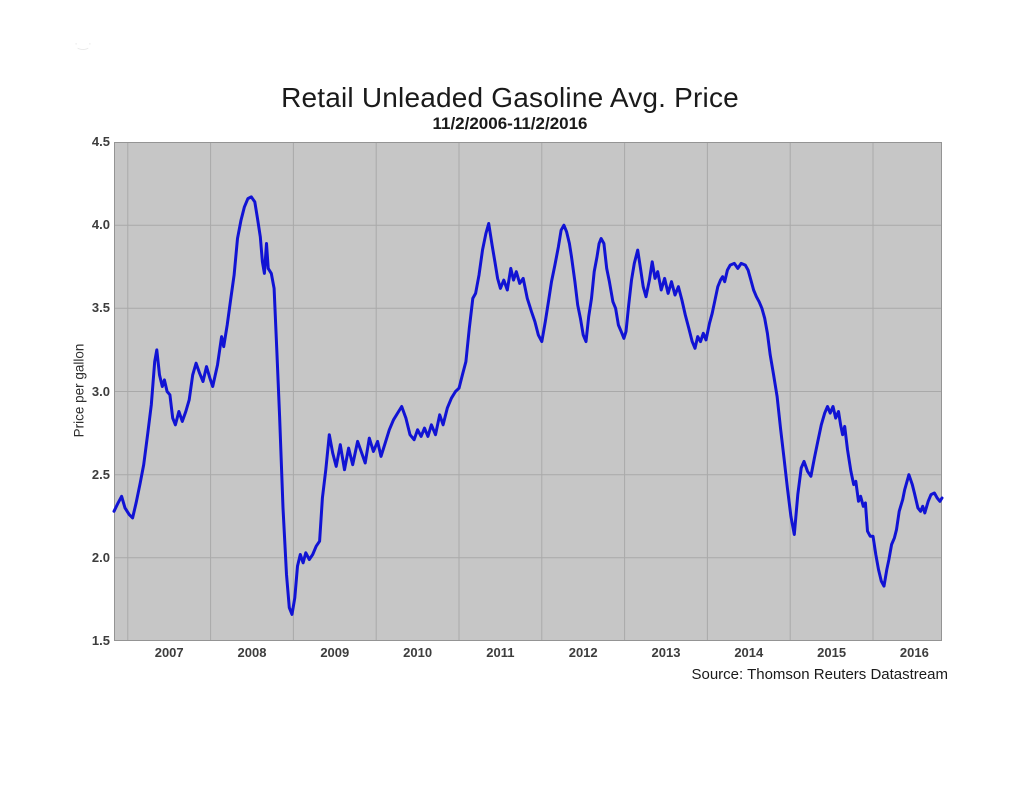  I want to click on x-tick-label: 2008, so click(252, 652).